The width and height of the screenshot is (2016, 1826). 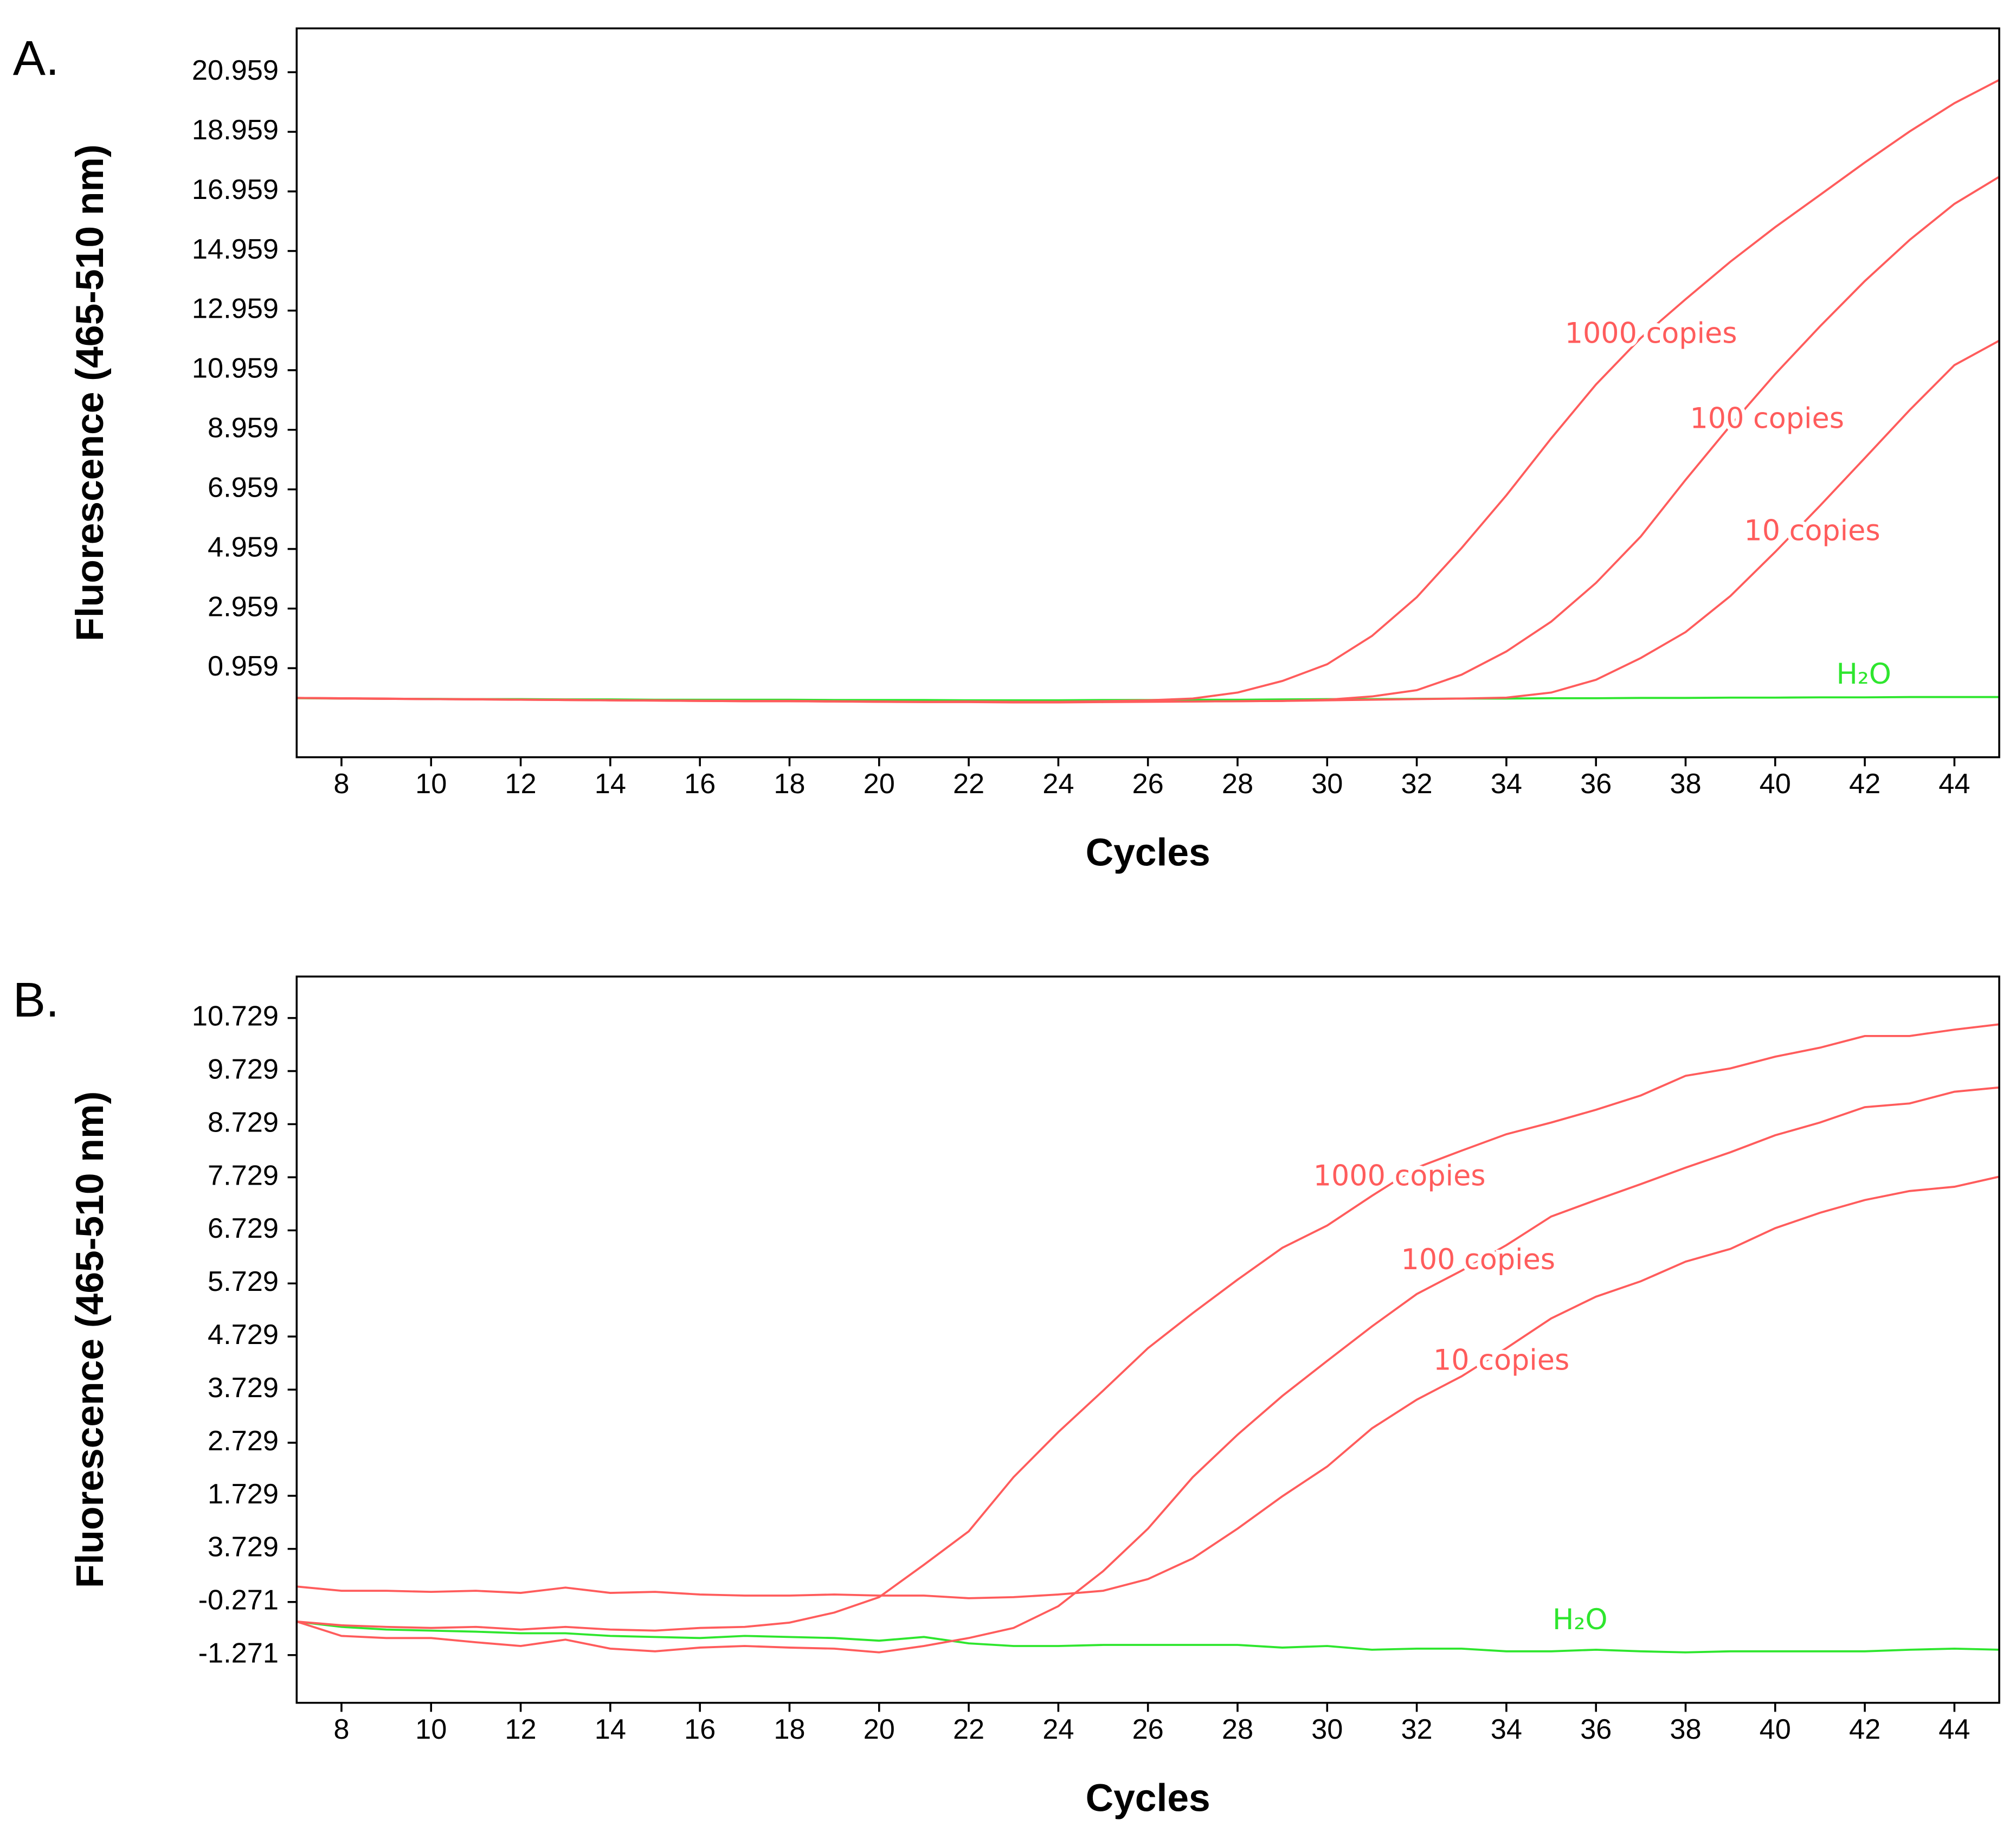 What do you see at coordinates (235, 130) in the screenshot?
I see `y-tick-label: 18.959` at bounding box center [235, 130].